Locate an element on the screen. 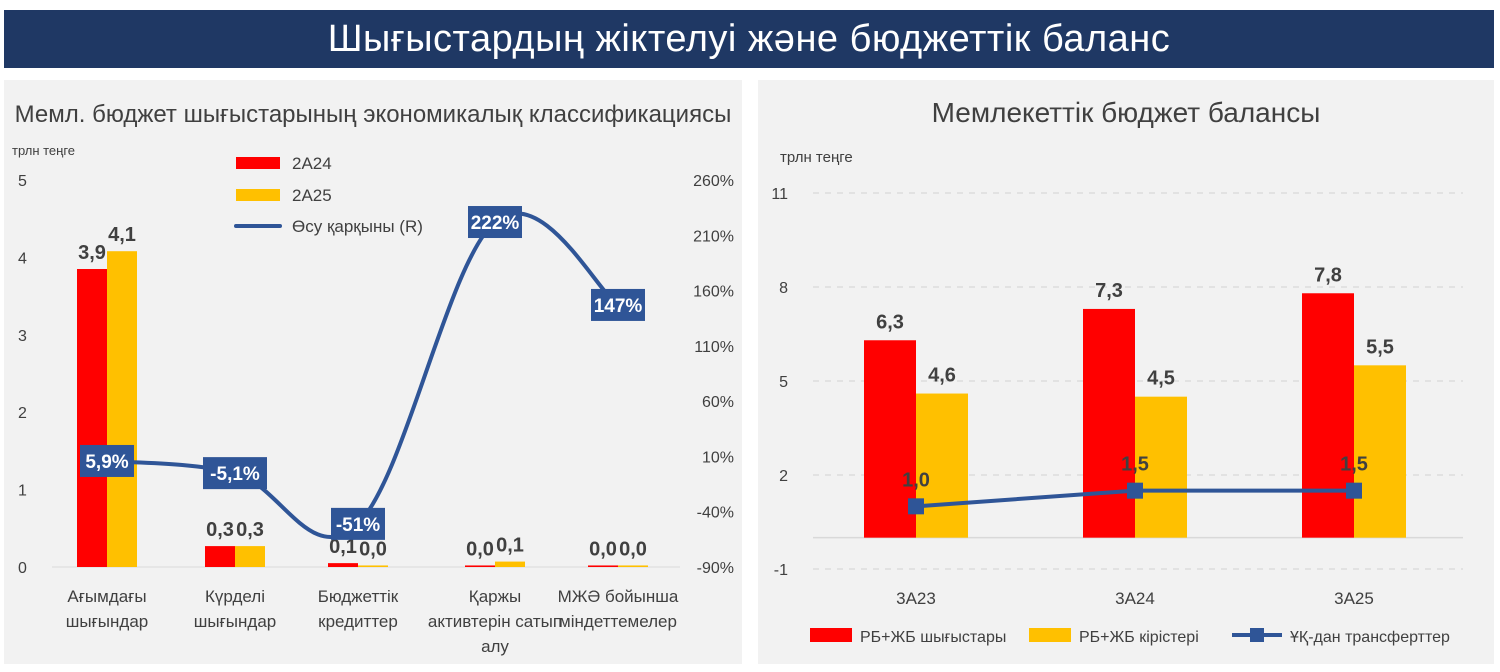 The width and height of the screenshot is (1500, 672). growth-label: -5,1% is located at coordinates (235, 474).